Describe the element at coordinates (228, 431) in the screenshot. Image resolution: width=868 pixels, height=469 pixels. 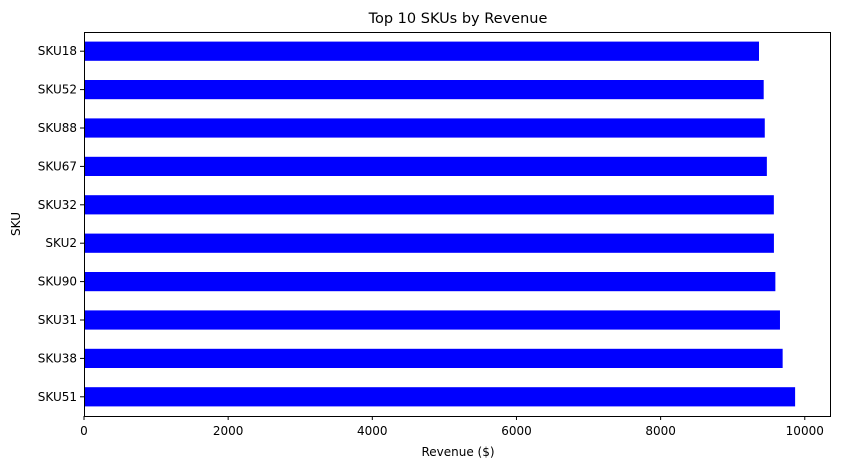
I see `x-tick-label: 2000` at that location.